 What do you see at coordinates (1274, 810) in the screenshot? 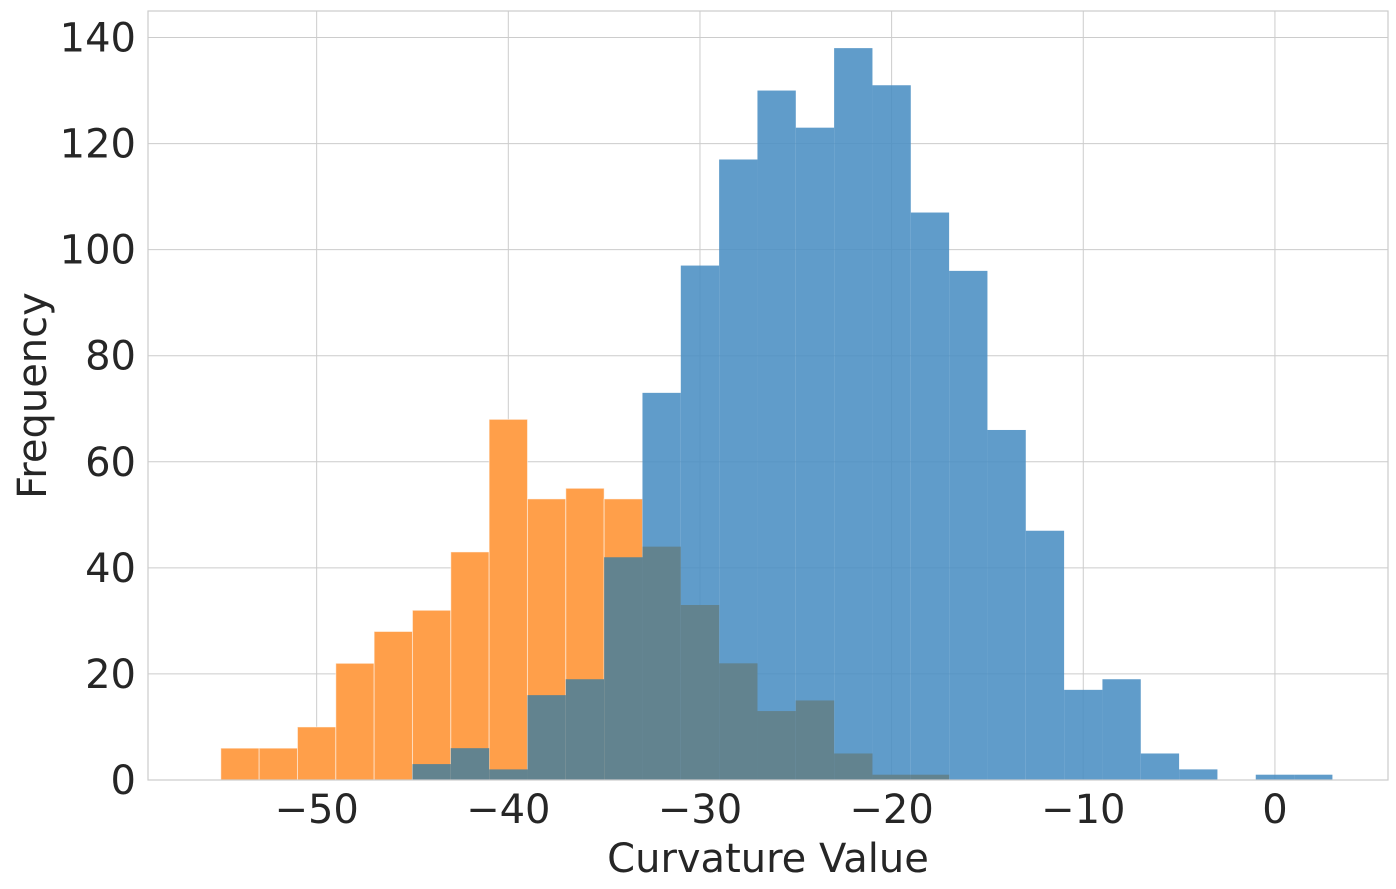
I see `x-tick-label: 0` at bounding box center [1274, 810].